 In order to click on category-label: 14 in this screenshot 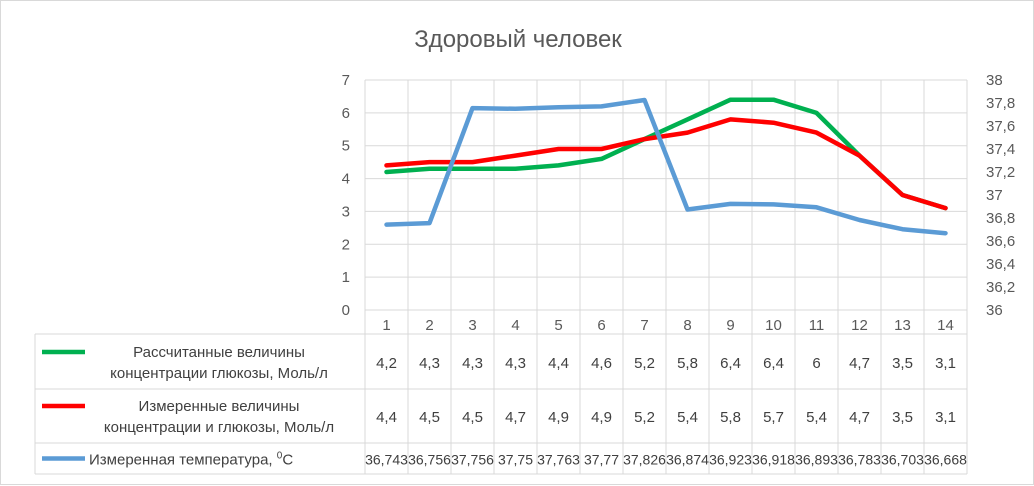, I will do `click(945, 325)`.